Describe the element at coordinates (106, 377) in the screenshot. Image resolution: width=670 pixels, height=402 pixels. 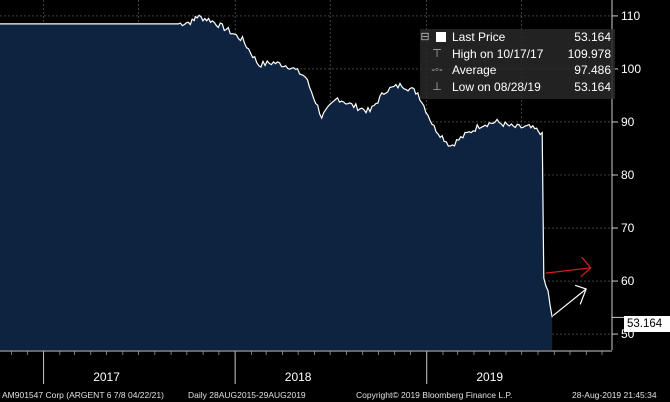
I see `x-tick-label: 2017` at that location.